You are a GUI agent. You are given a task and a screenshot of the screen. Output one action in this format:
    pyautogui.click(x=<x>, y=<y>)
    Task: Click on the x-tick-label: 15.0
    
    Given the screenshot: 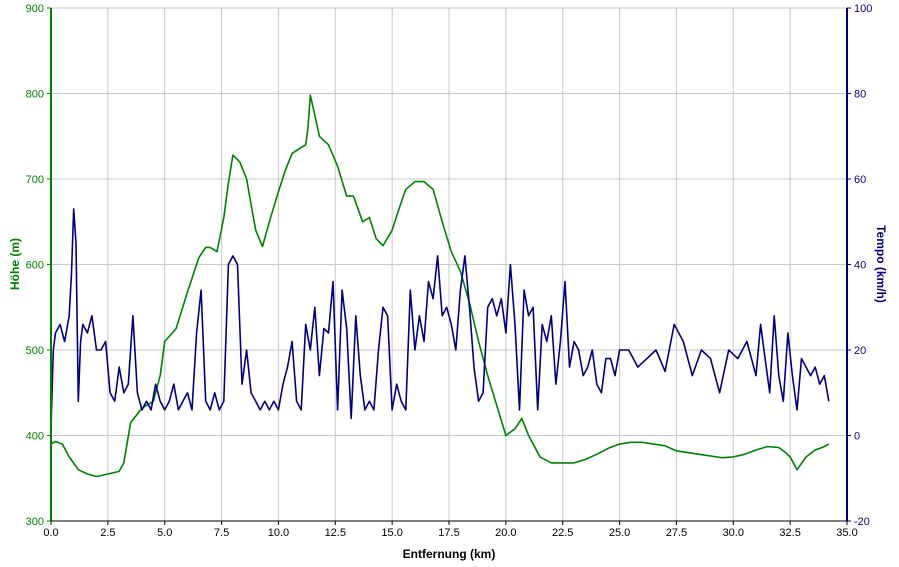 What is the action you would take?
    pyautogui.click(x=391, y=533)
    